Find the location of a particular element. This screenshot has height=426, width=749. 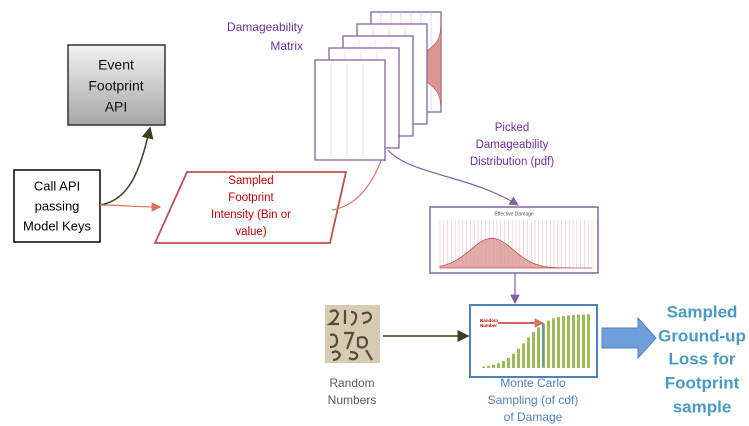

api-box is located at coordinates (116, 85).